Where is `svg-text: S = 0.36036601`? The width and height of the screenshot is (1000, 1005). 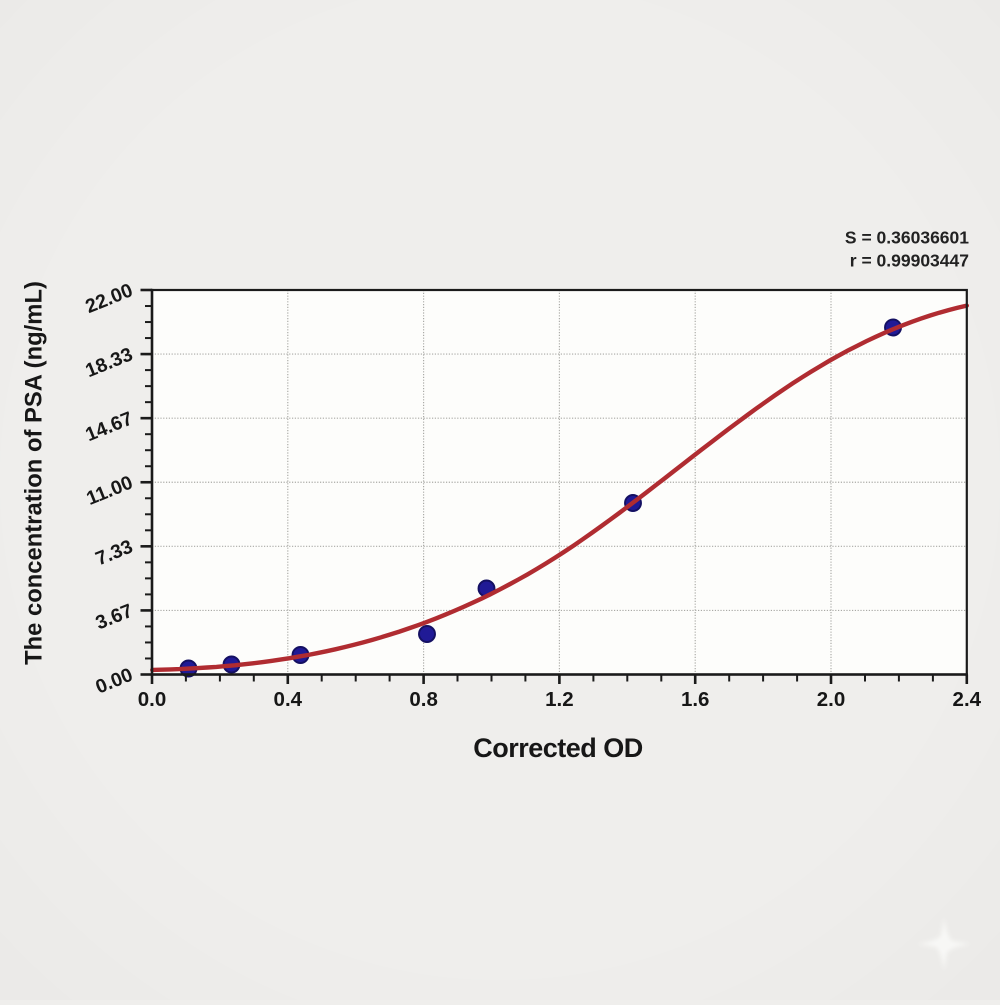 svg-text: S = 0.36036601 is located at coordinates (907, 238).